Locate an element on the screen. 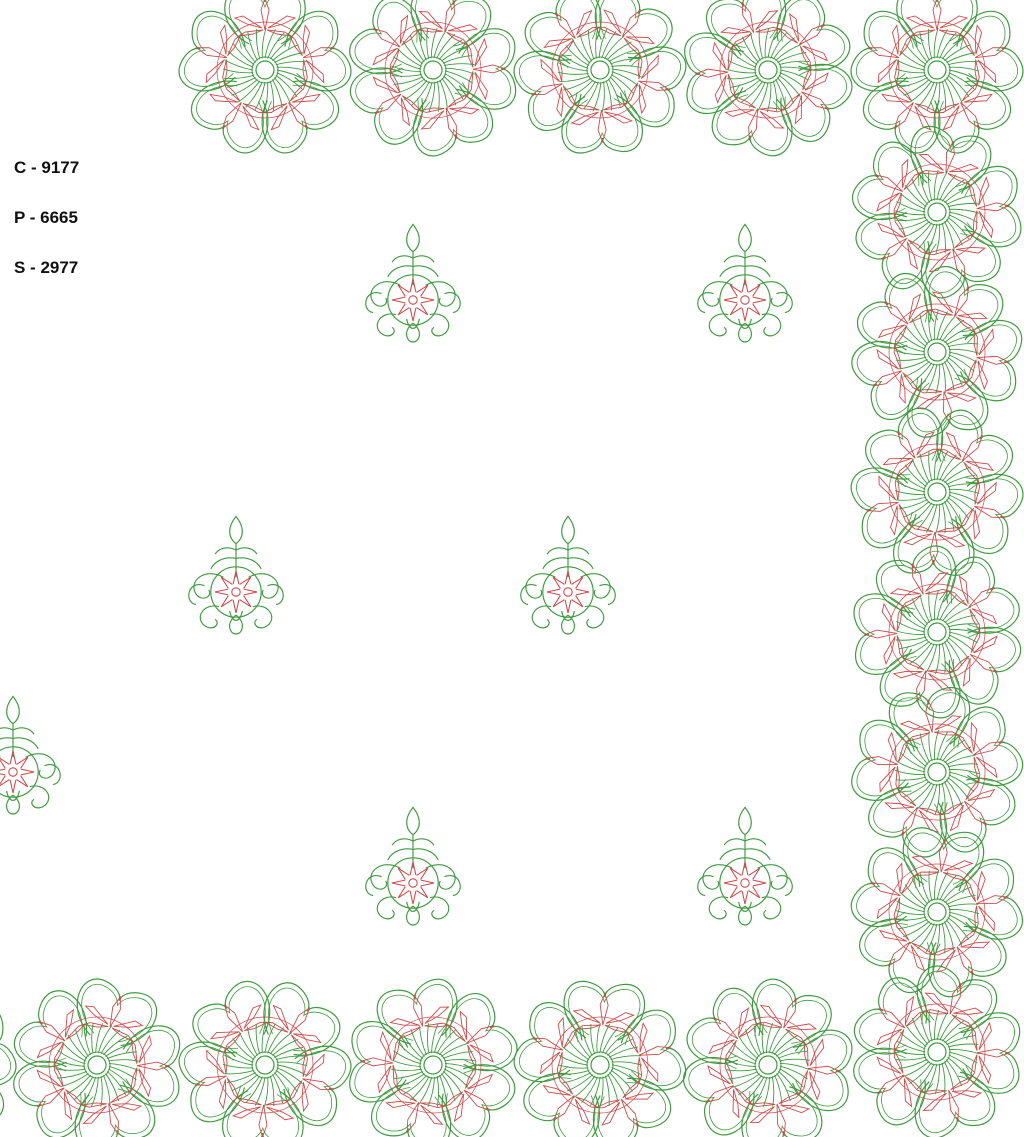 The image size is (1024, 1137). pattern-count-label: P - 6665 is located at coordinates (46, 217).